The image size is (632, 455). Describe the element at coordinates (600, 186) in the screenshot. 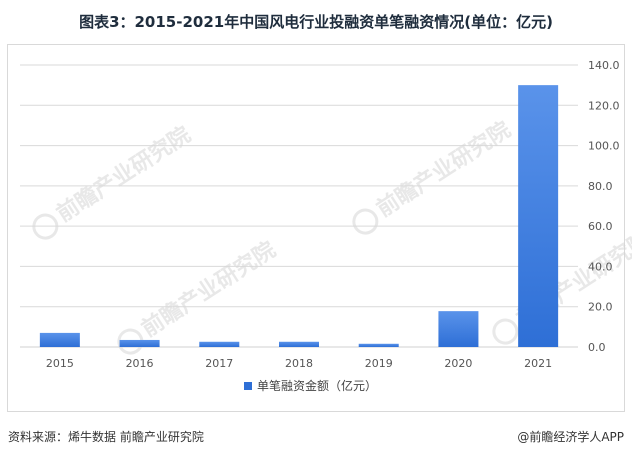

I see `y-tick-label: 80.0` at that location.